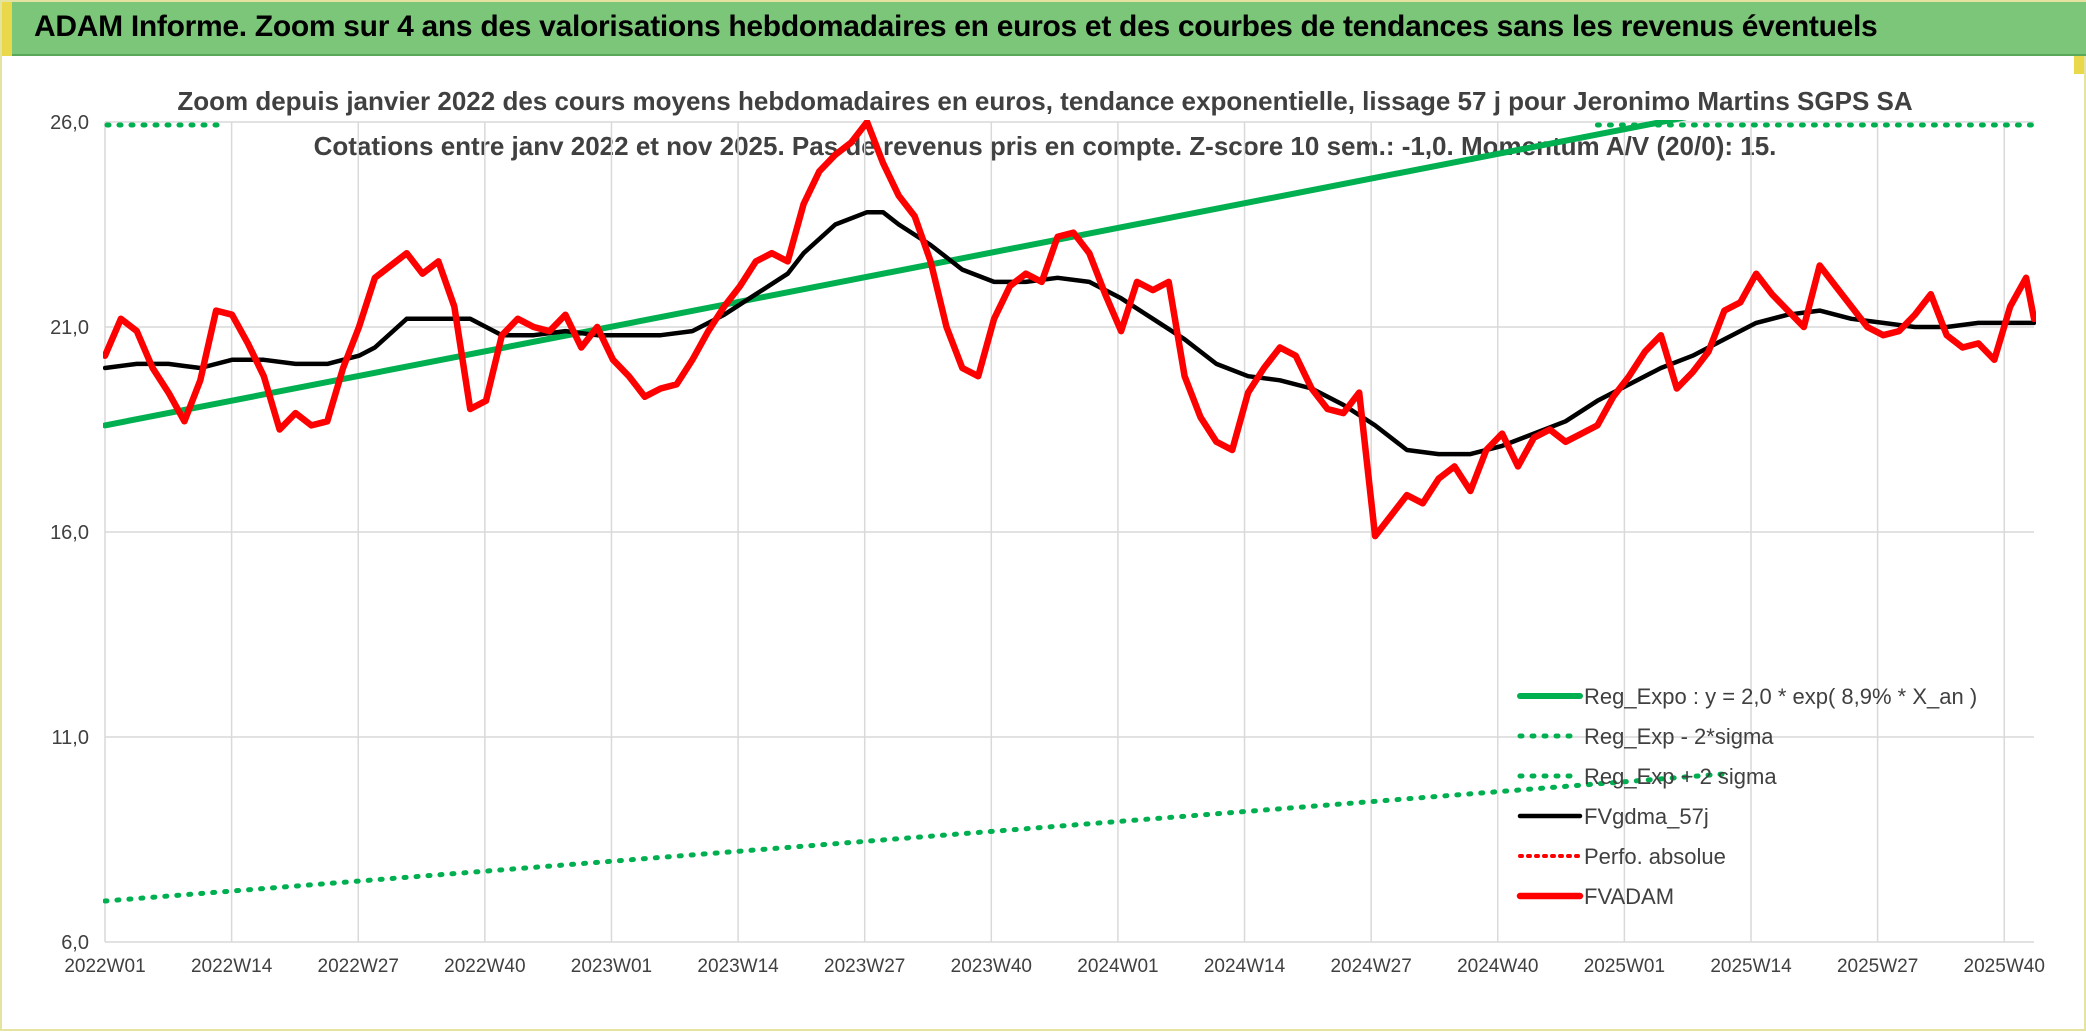 The image size is (2086, 1033). What do you see at coordinates (864, 966) in the screenshot?
I see `x-tick-label: 2023W27` at bounding box center [864, 966].